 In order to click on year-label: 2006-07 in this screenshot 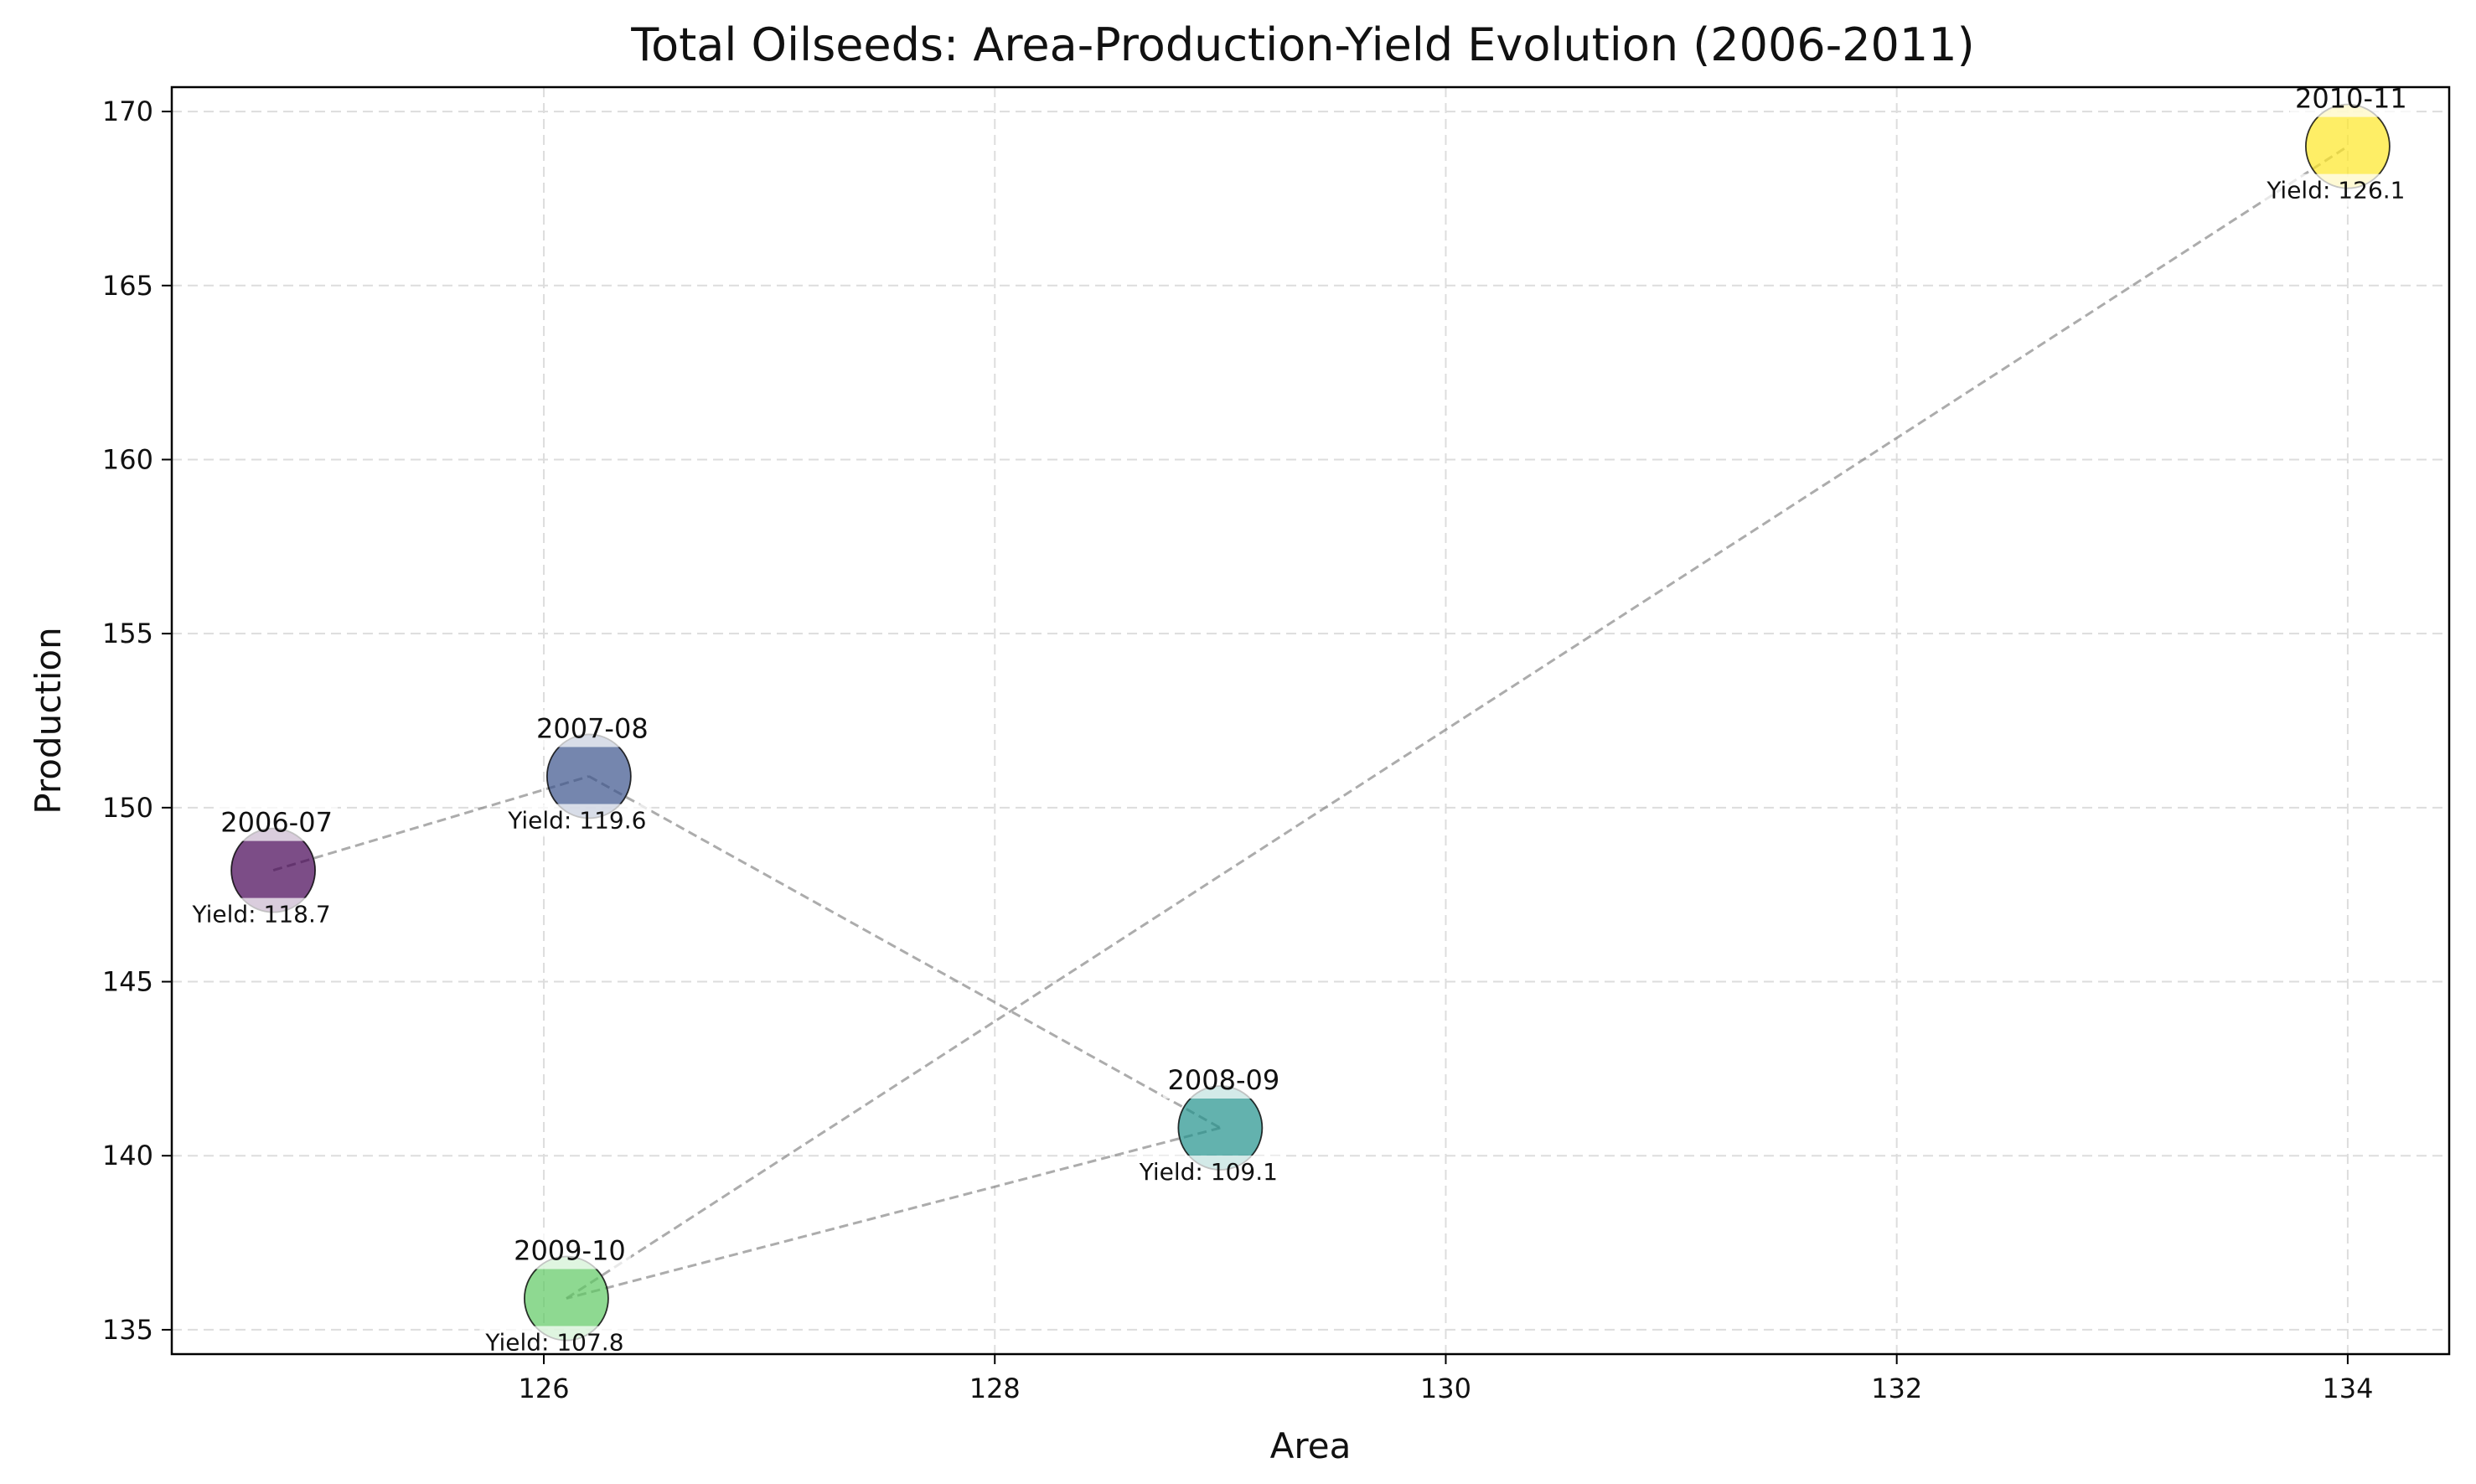, I will do `click(276, 823)`.